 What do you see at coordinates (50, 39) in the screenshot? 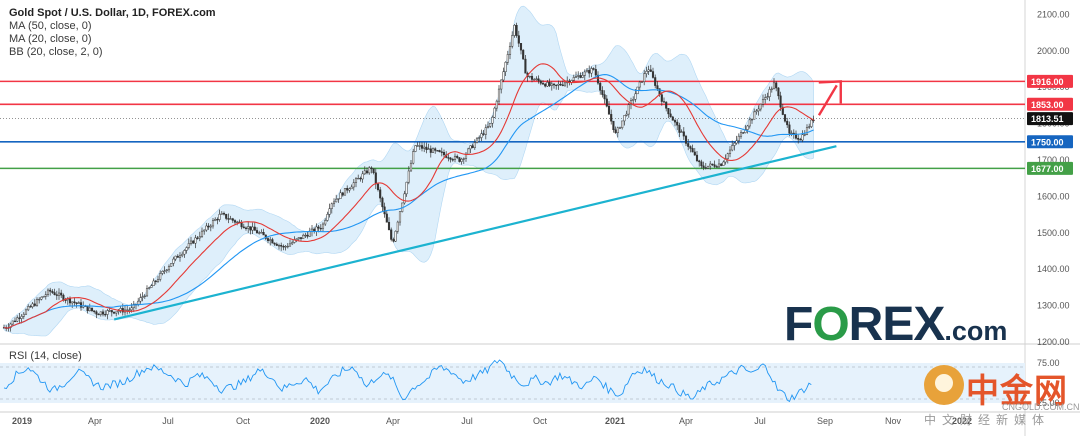
I see `legend-ma20: MA (20, close, 0)` at bounding box center [50, 39].